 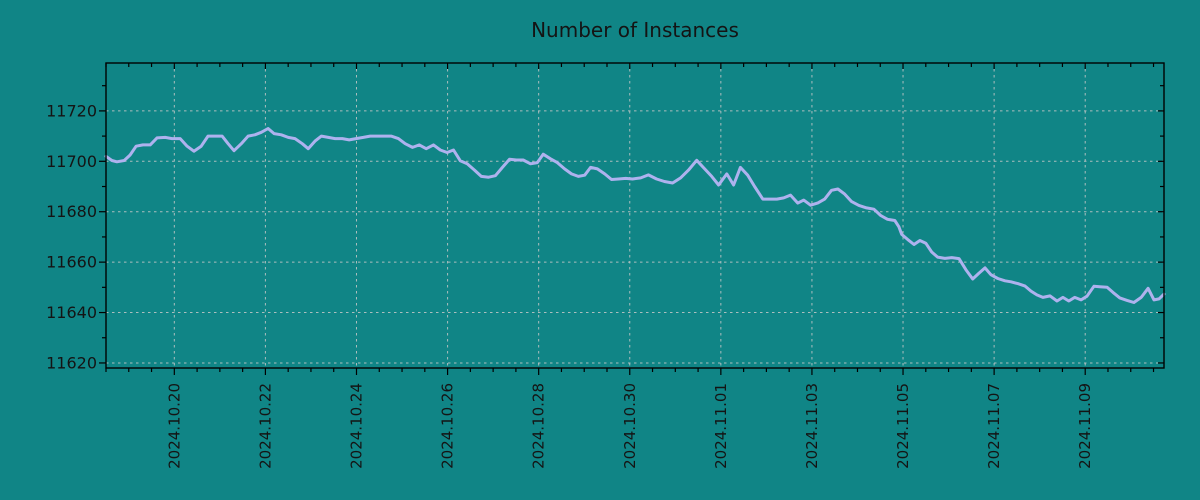 What do you see at coordinates (630, 426) in the screenshot?
I see `x-tick-label: 2024.10.30` at bounding box center [630, 426].